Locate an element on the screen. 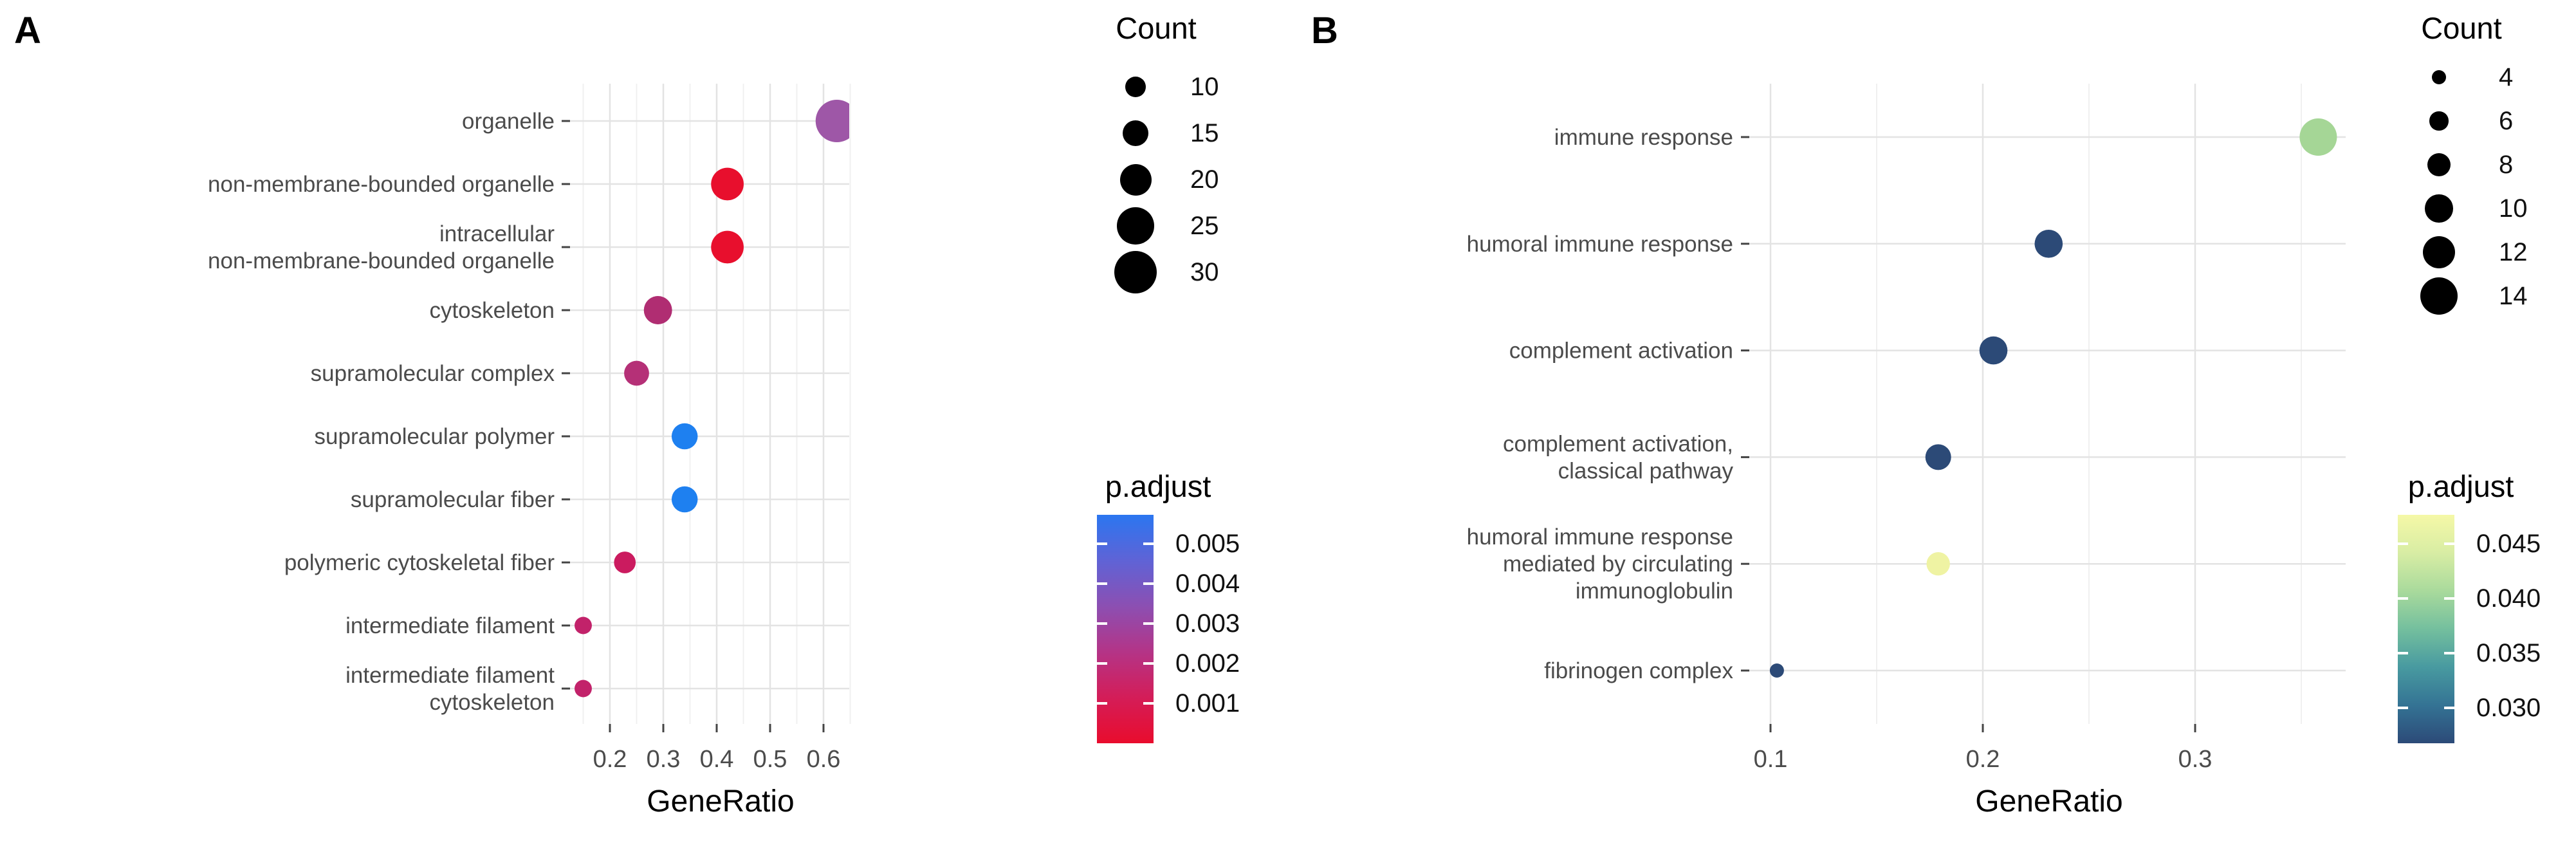 Image resolution: width=2576 pixels, height=843 pixels. legend-count-entry: 30 is located at coordinates (1163, 272).